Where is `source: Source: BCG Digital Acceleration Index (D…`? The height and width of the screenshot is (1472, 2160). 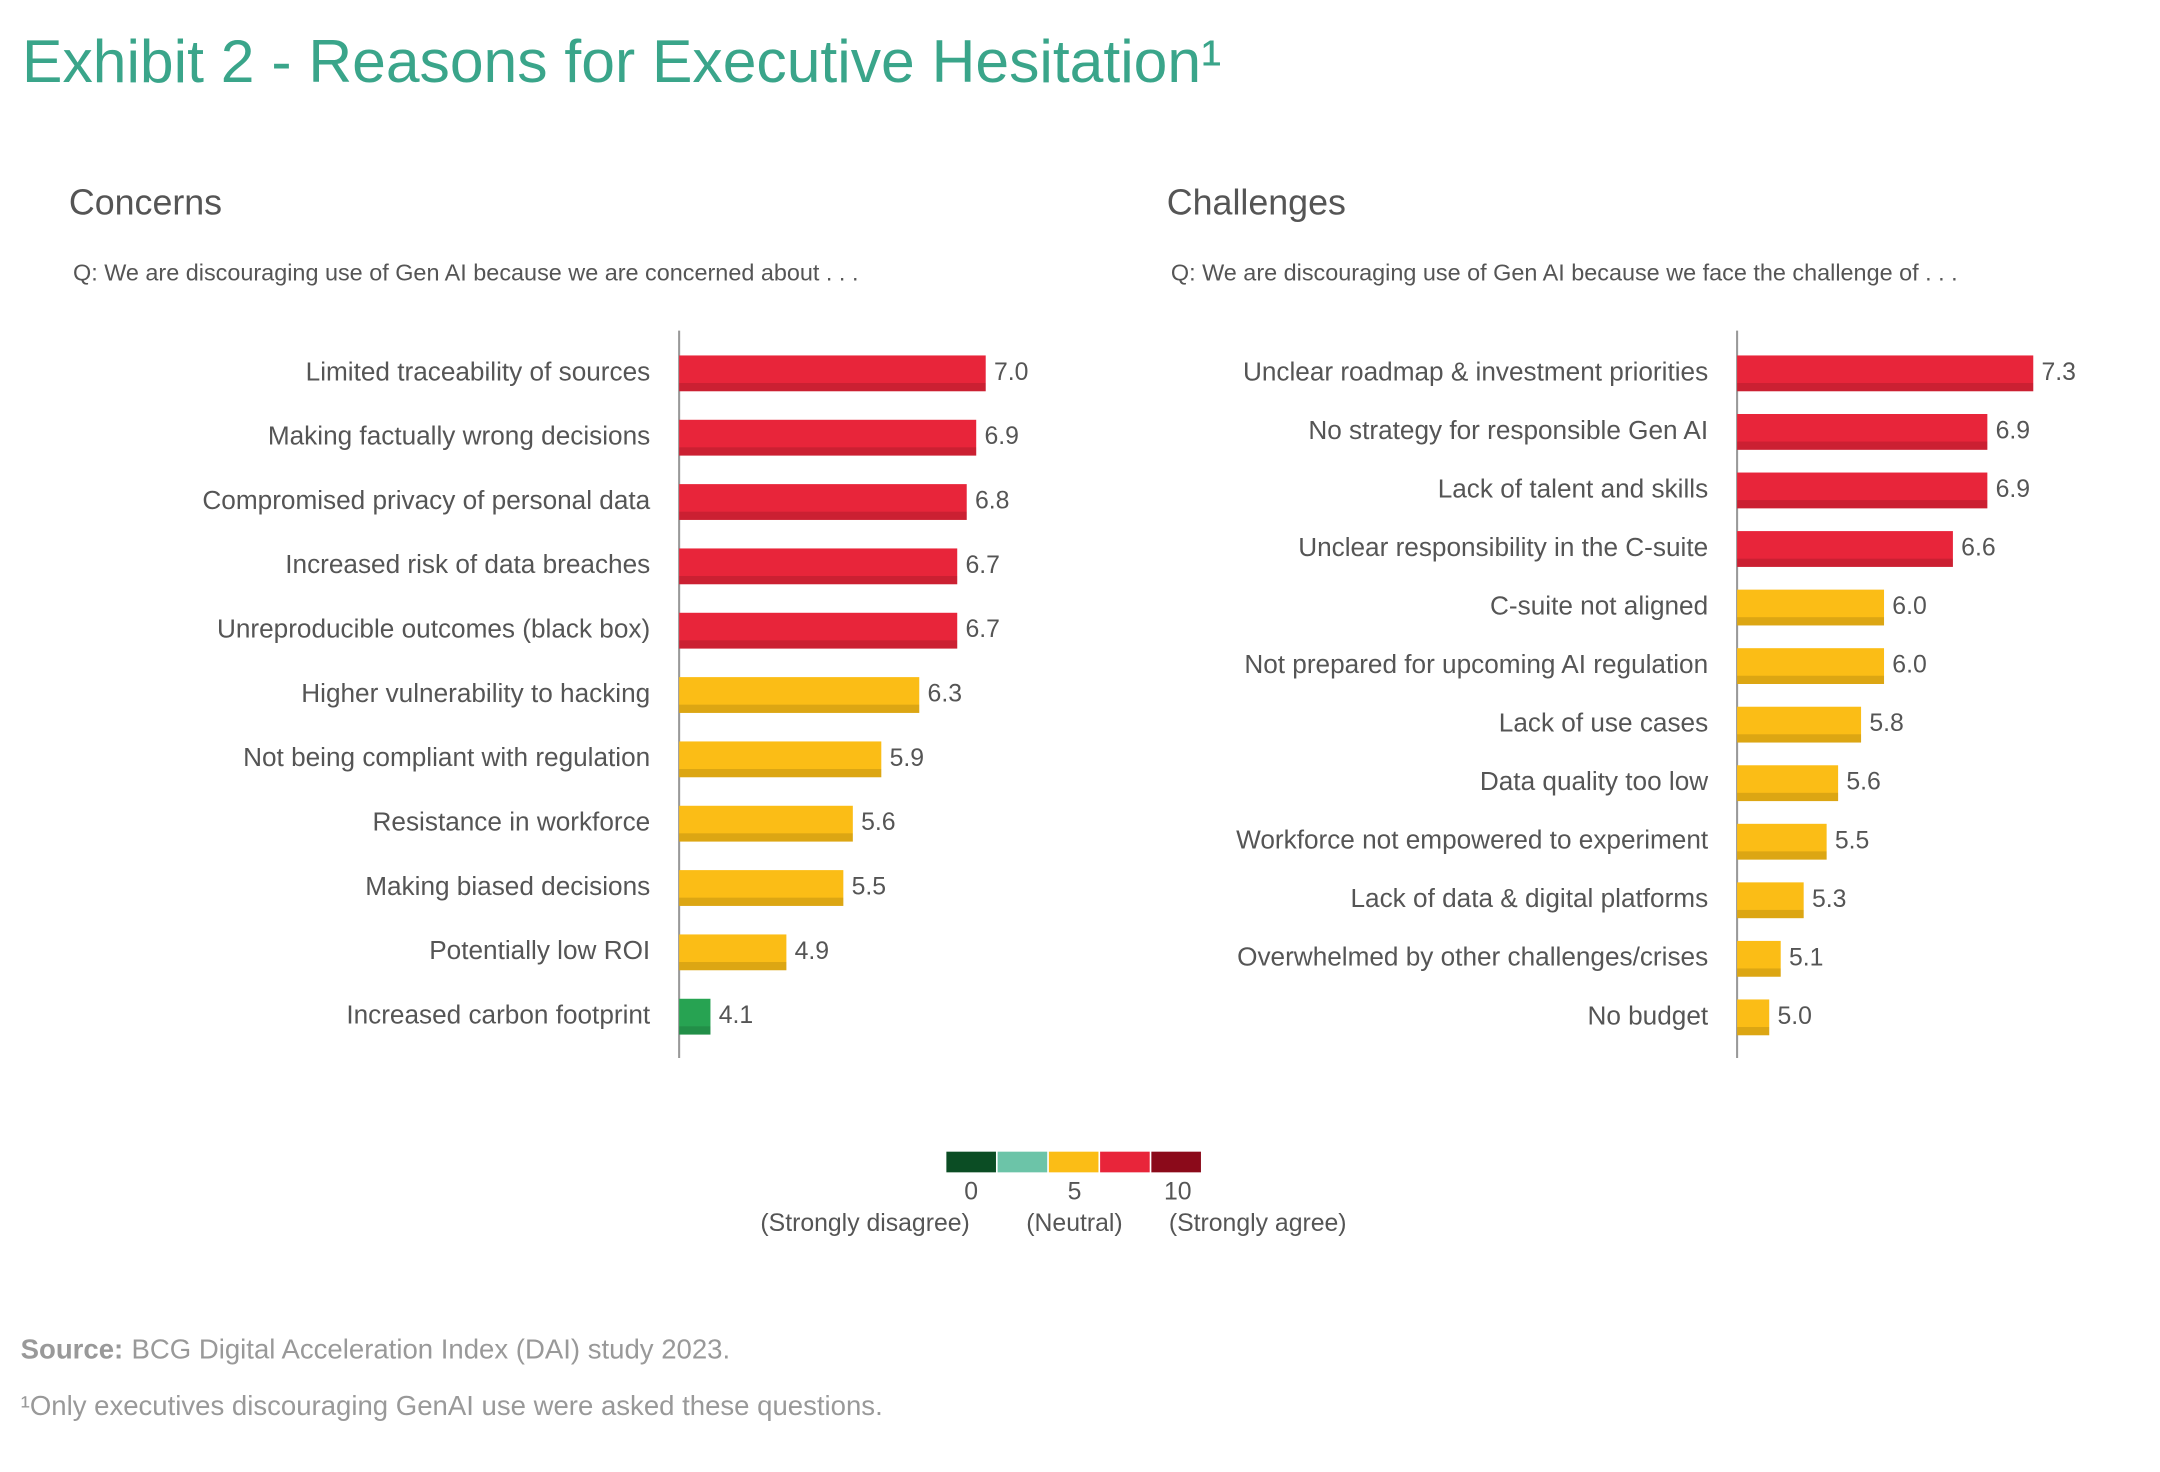 source: Source: BCG Digital Acceleration Index (D… is located at coordinates (375, 1349).